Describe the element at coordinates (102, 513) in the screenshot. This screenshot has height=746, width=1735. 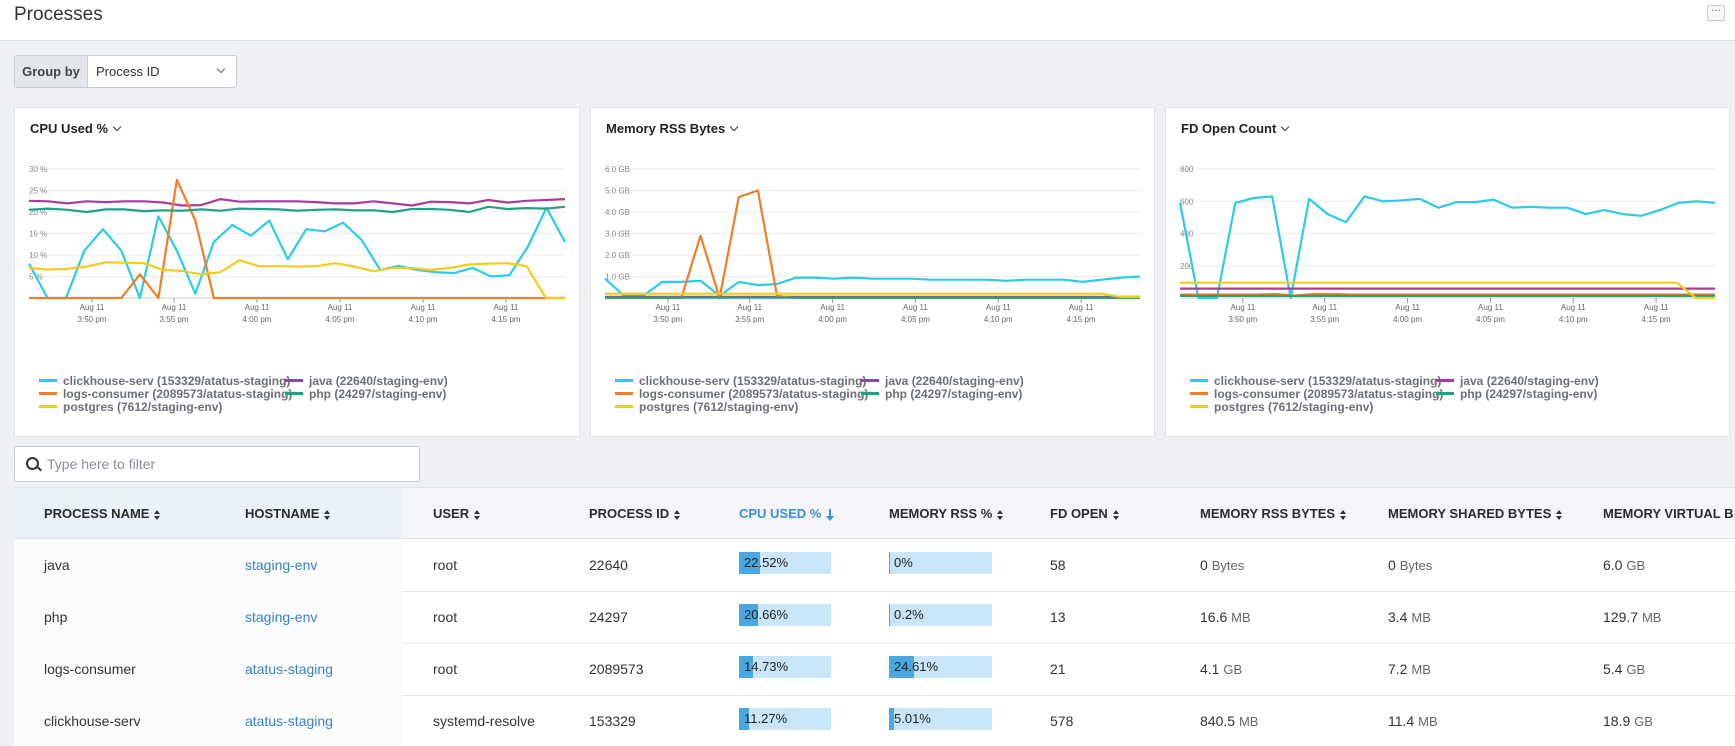
I see `col-header-process-name: PROCESS NAME` at that location.